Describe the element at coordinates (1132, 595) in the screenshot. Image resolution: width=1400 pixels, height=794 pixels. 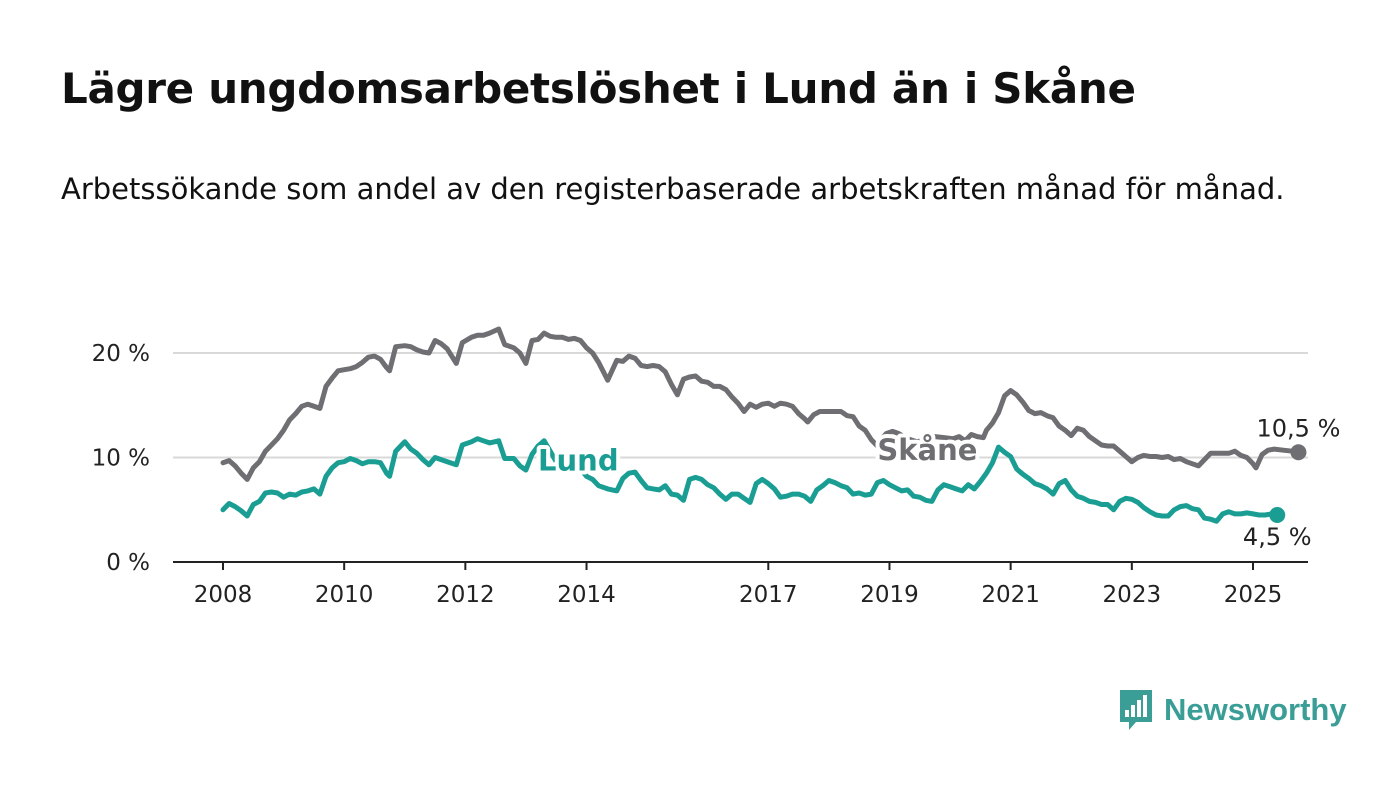
I see `x-tick-label: 2023` at that location.